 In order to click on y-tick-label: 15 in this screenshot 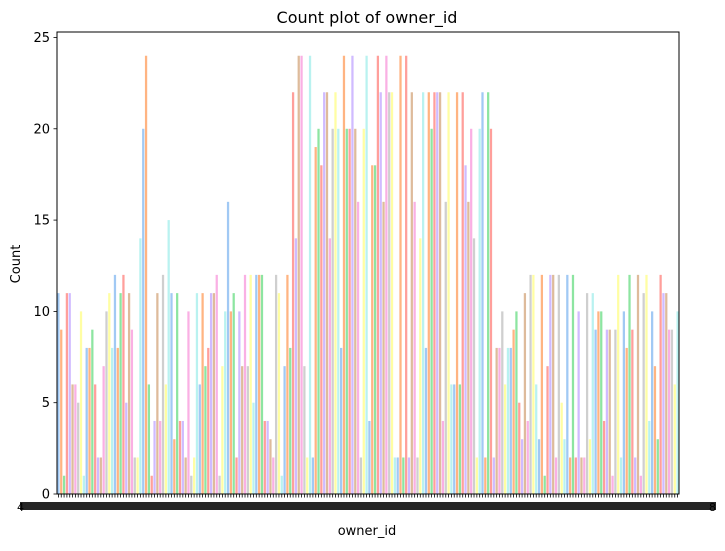, I will do `click(41, 221)`.